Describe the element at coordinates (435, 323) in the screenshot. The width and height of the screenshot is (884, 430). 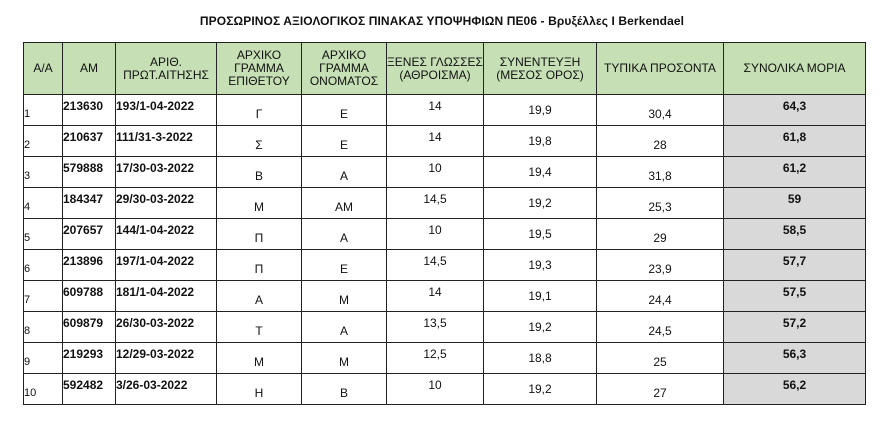
I see `cell-foreign-languages-value: 13,5` at that location.